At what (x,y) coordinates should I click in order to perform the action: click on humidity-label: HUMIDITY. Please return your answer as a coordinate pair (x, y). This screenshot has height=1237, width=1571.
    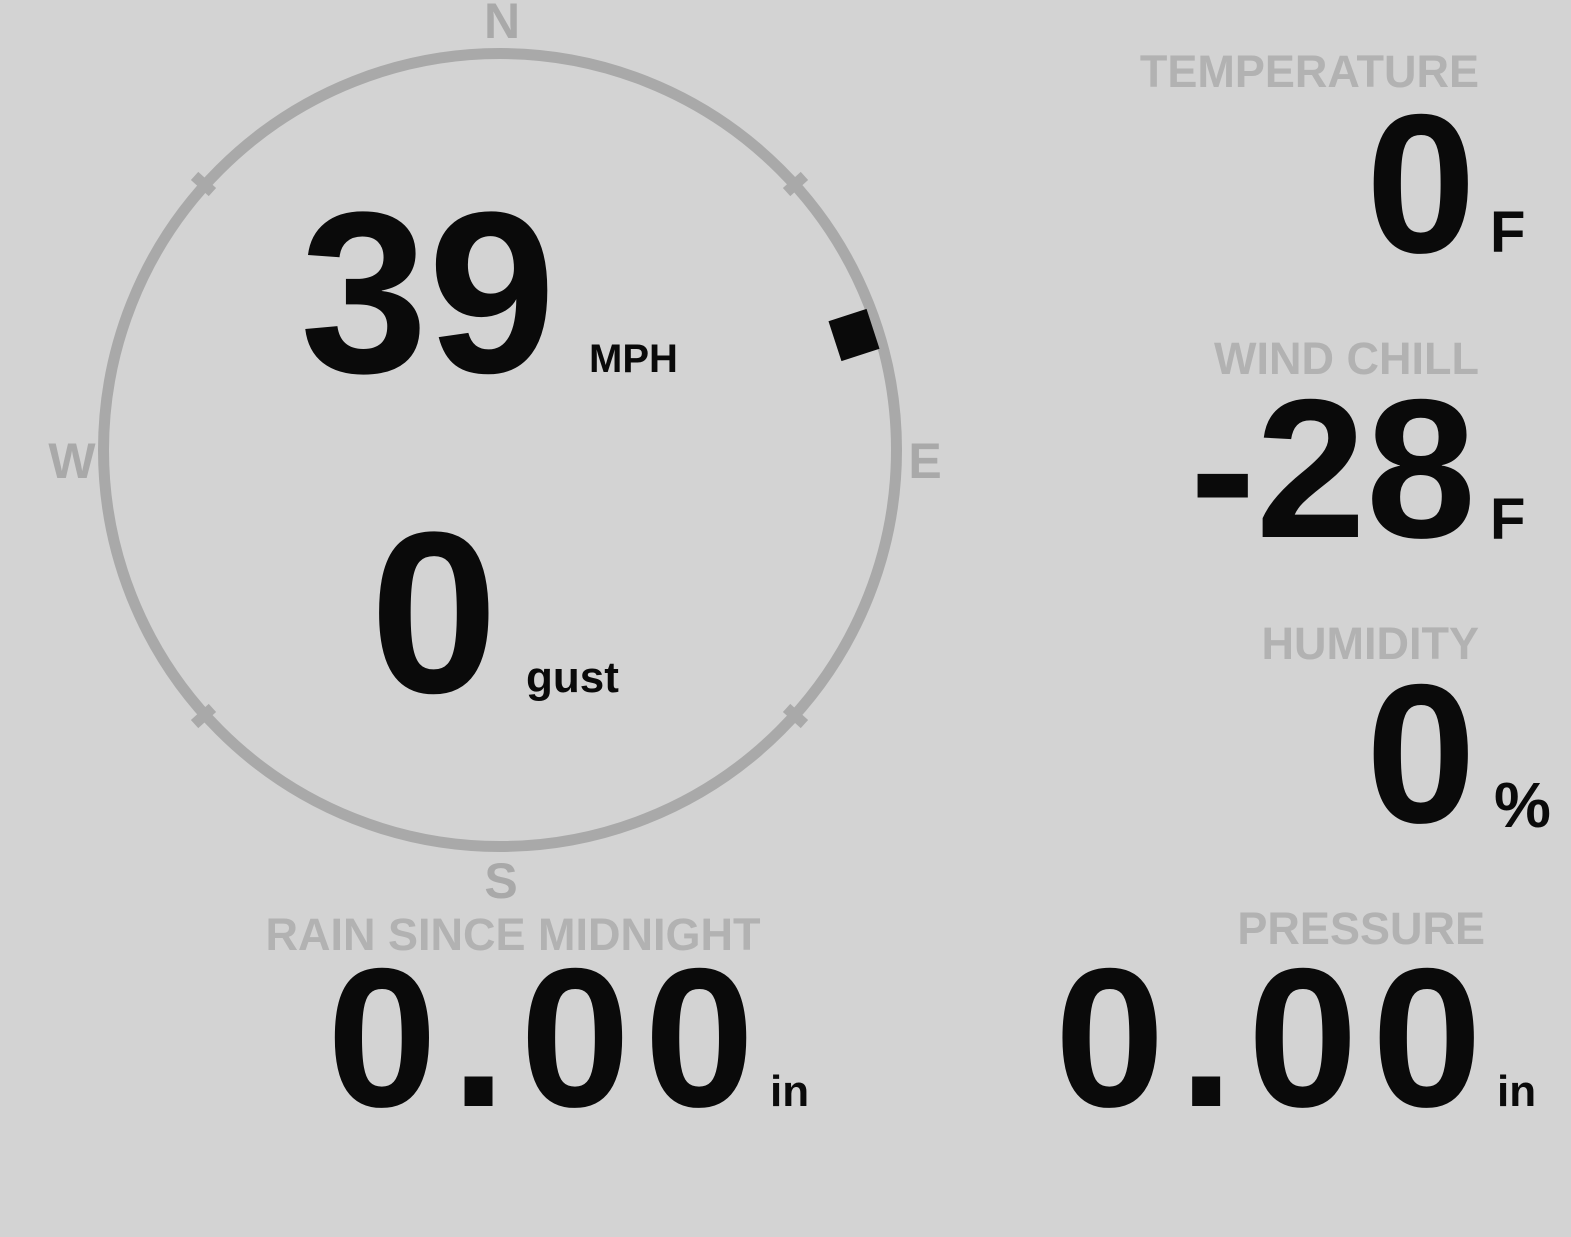
    Looking at the image, I should click on (1370, 643).